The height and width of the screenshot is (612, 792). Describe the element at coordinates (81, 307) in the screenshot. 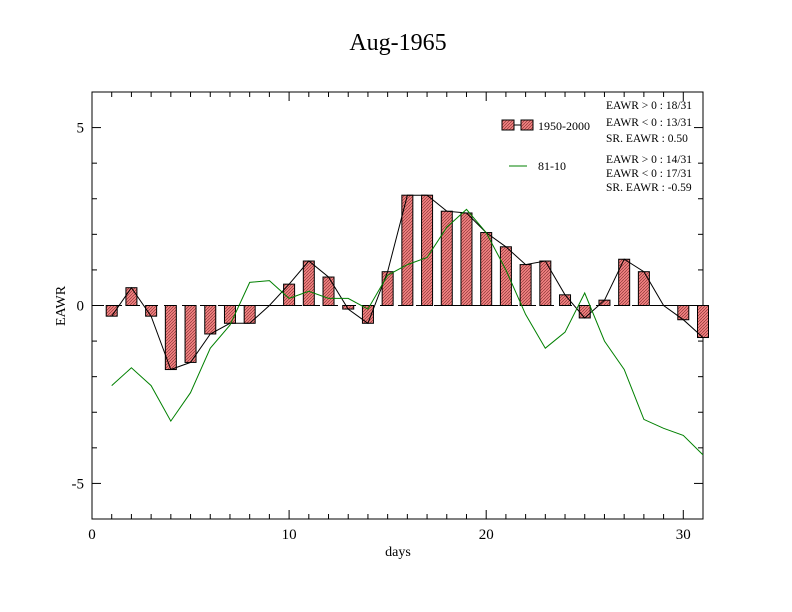

I see `y-tick-label-0: 0` at that location.